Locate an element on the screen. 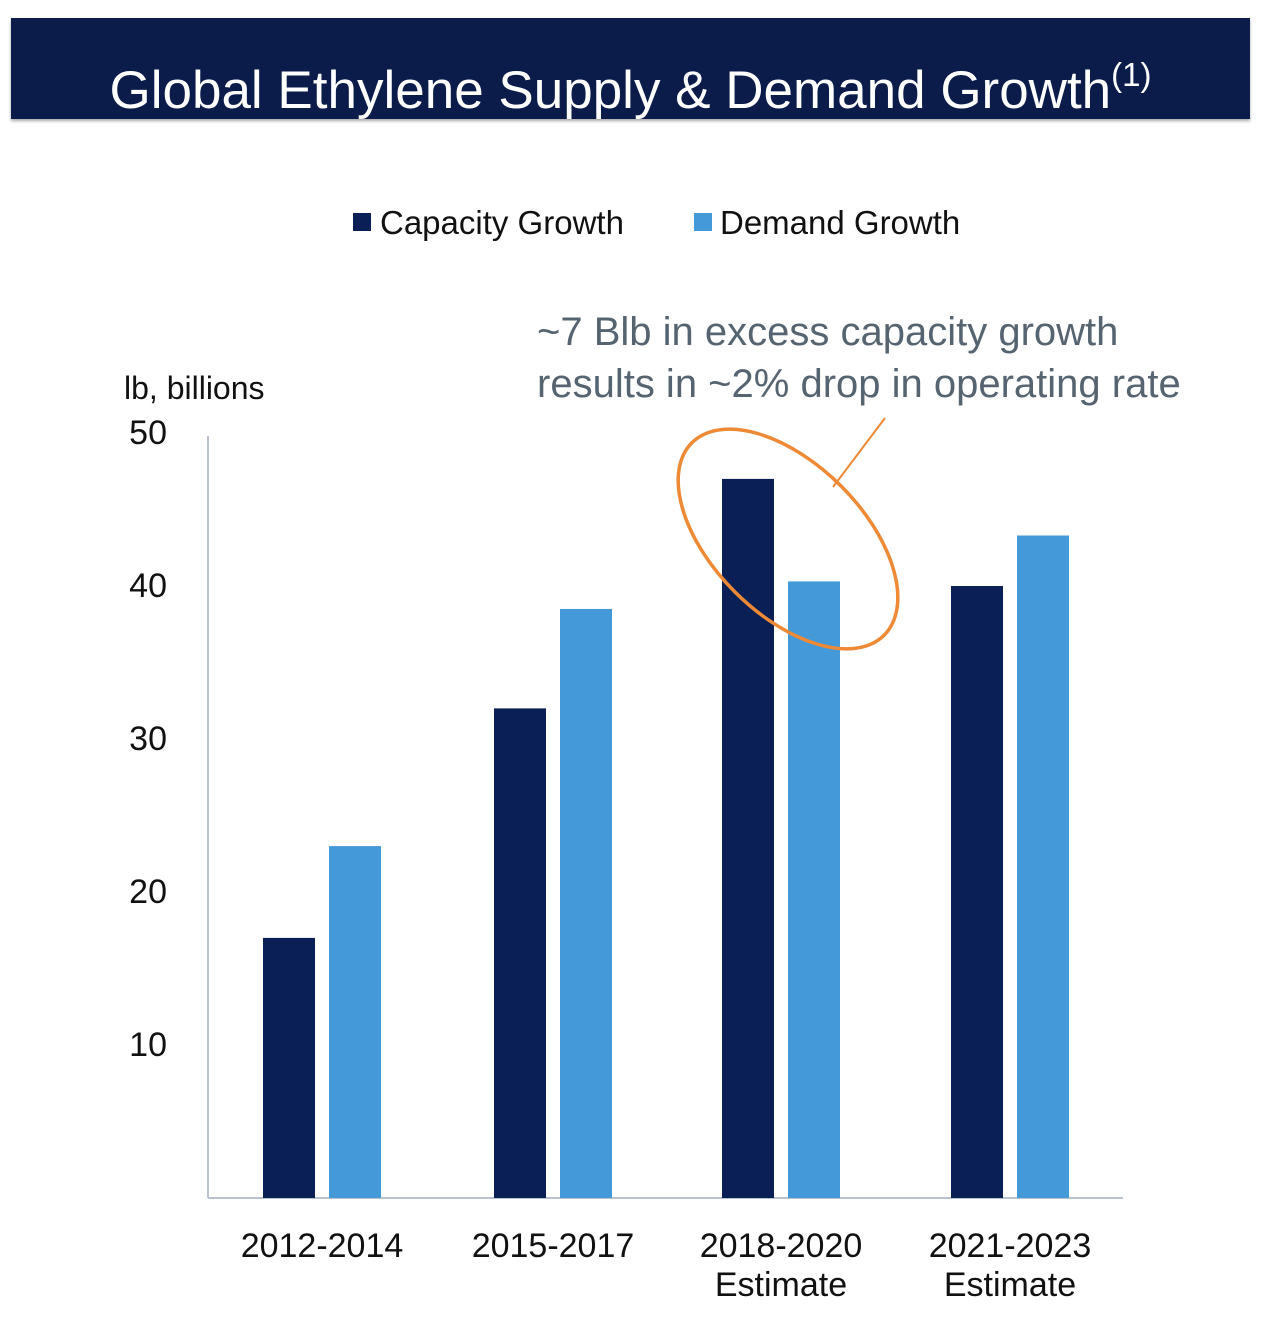 The height and width of the screenshot is (1320, 1270). x-tick-label: 2015-2017 is located at coordinates (553, 1246).